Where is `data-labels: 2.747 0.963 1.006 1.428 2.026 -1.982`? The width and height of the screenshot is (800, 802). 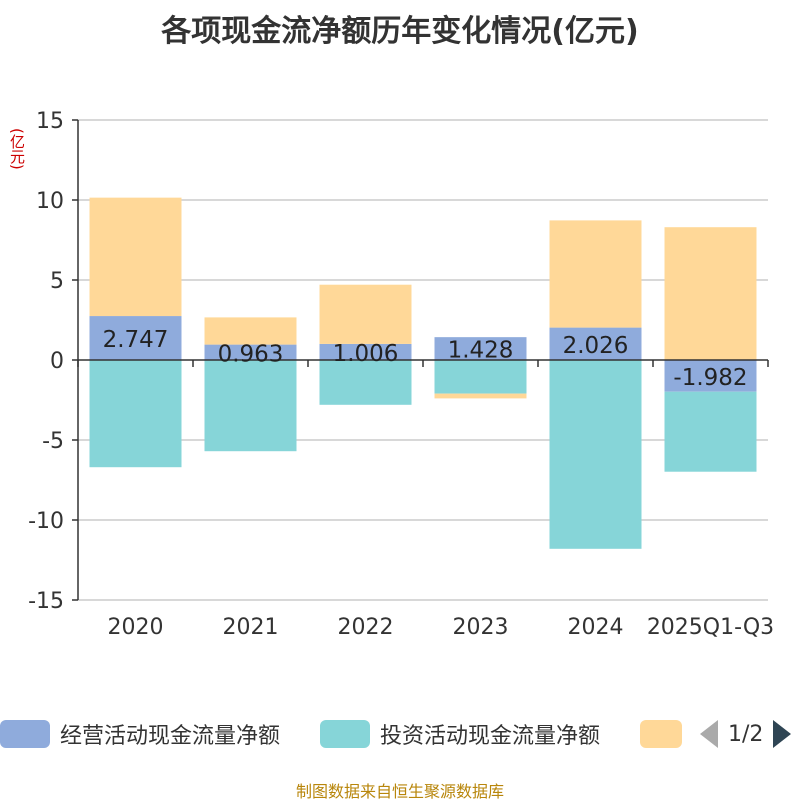
data-labels: 2.747 0.963 1.006 1.428 2.026 -1.982 is located at coordinates (425, 359).